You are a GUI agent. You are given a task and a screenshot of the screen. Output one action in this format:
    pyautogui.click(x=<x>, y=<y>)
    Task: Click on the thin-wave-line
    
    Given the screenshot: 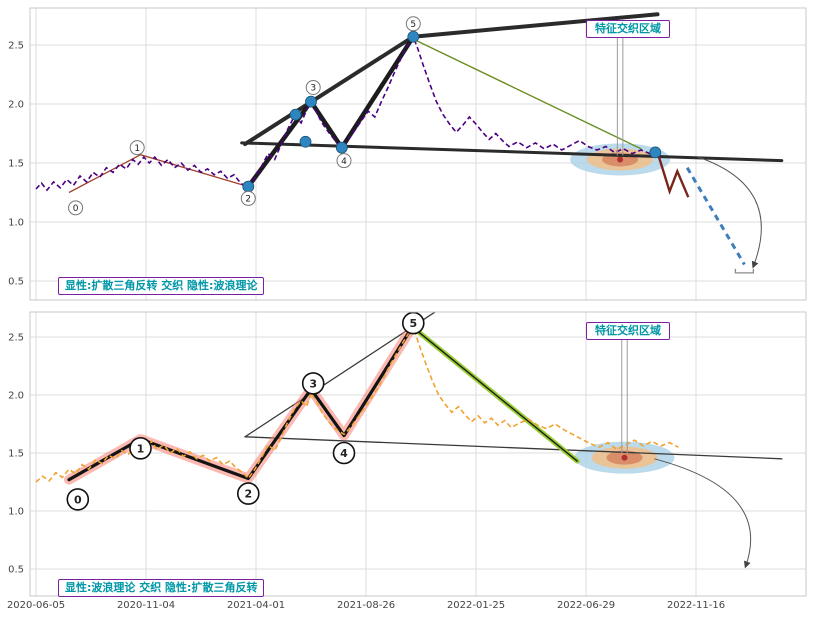 What is the action you would take?
    pyautogui.click(x=158, y=174)
    